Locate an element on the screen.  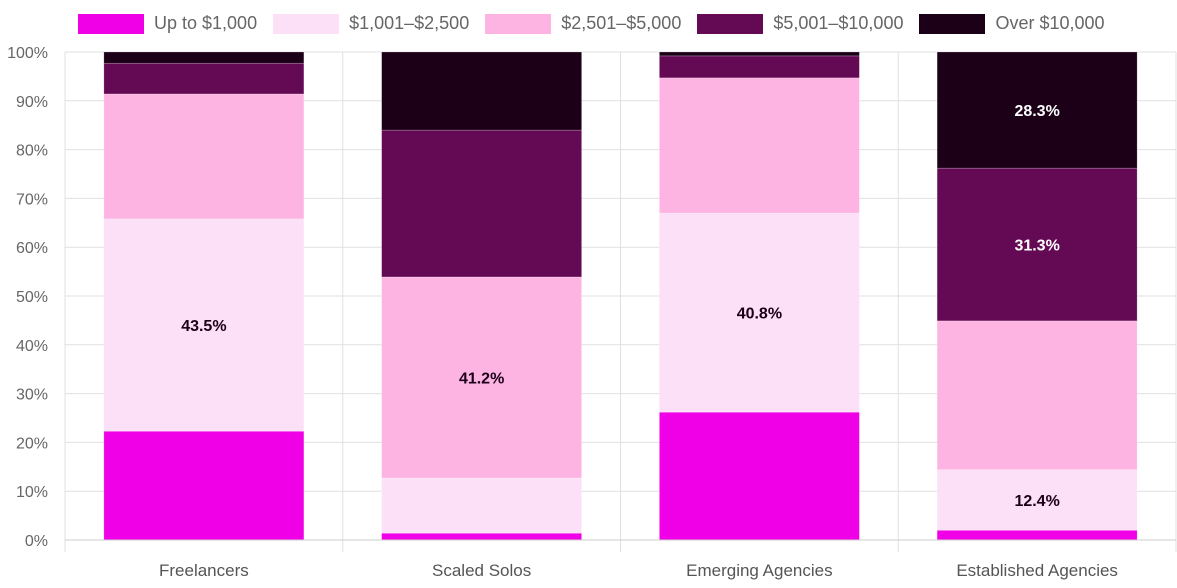
y-tick-label: 90% is located at coordinates (32, 102).